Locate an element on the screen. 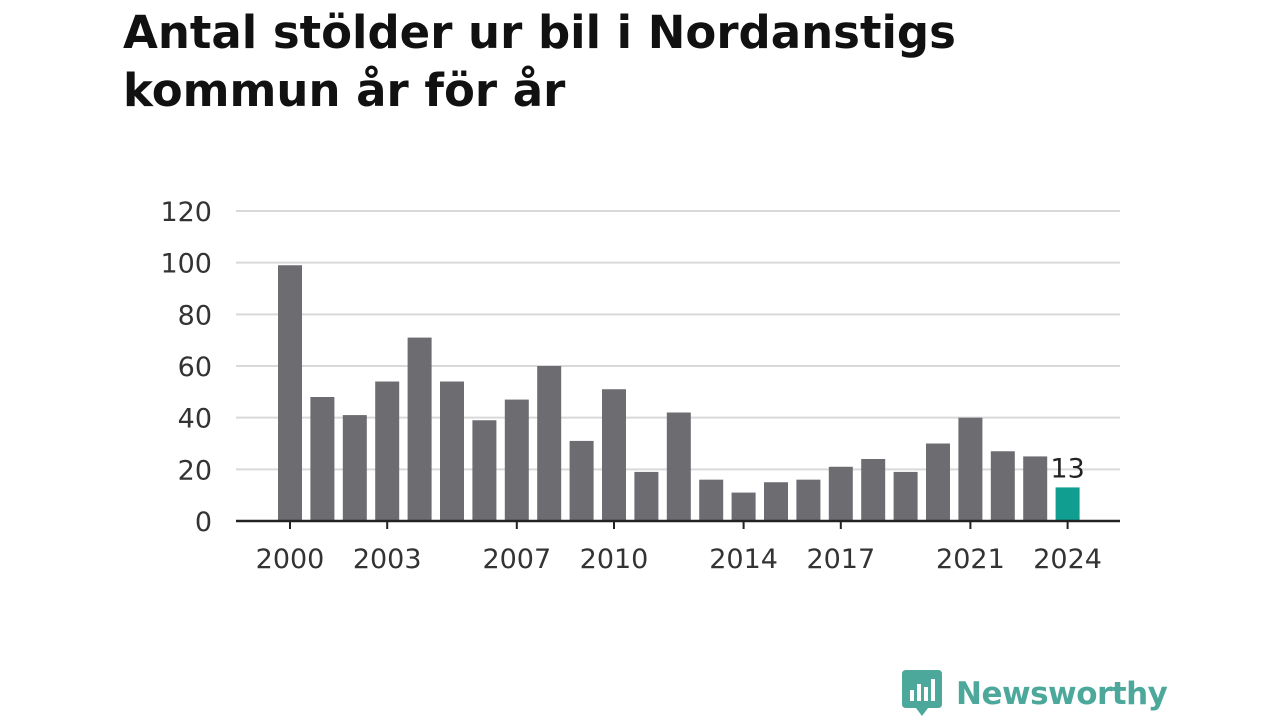 Image resolution: width=1280 pixels, height=720 pixels. x-tick-label: 2021 is located at coordinates (970, 559).